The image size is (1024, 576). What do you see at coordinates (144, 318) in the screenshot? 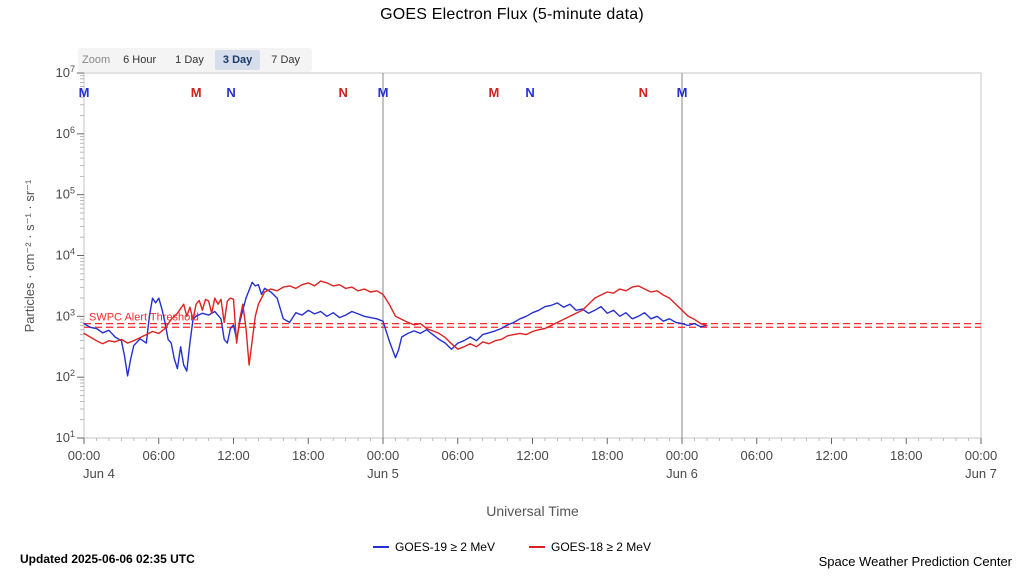
I see `alert-threshold-label: SWPC Alert Threshold` at bounding box center [144, 318].